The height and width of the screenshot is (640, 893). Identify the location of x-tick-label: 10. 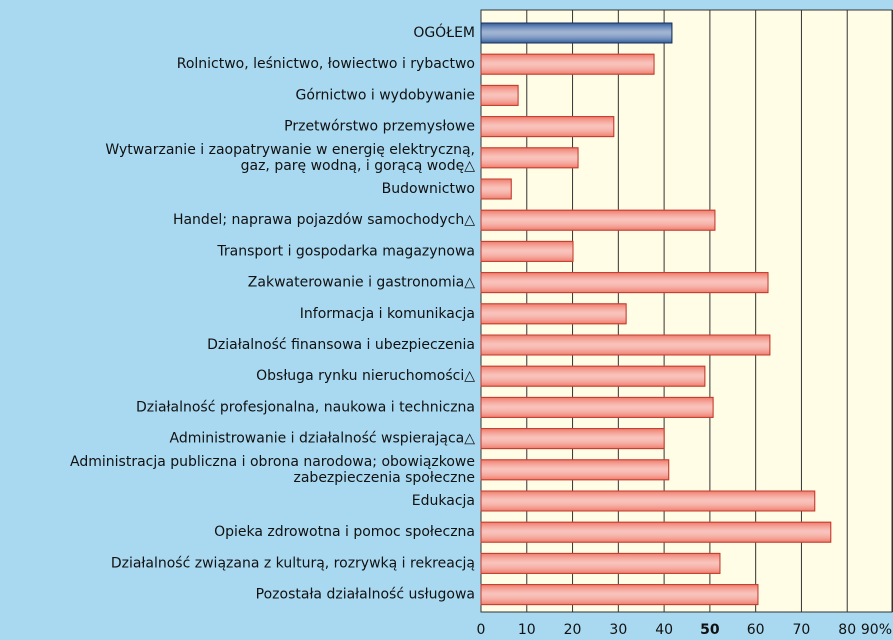
(527, 630).